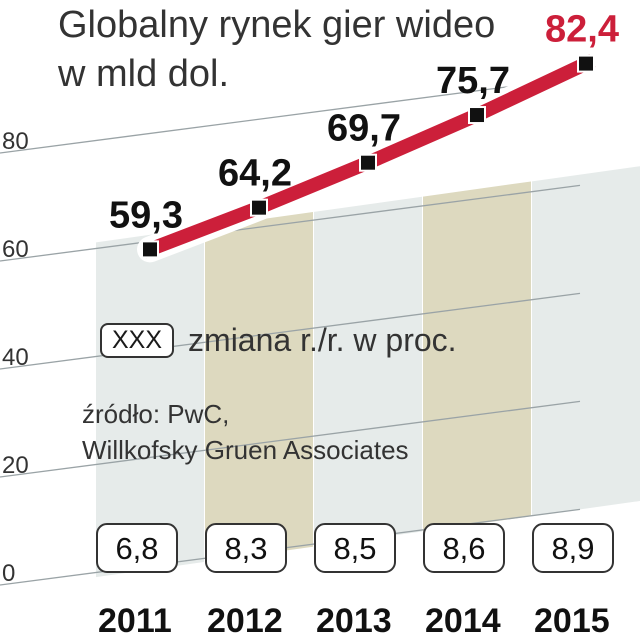 This screenshot has height=640, width=643. Describe the element at coordinates (473, 81) in the screenshot. I see `data-label: 75,7` at that location.